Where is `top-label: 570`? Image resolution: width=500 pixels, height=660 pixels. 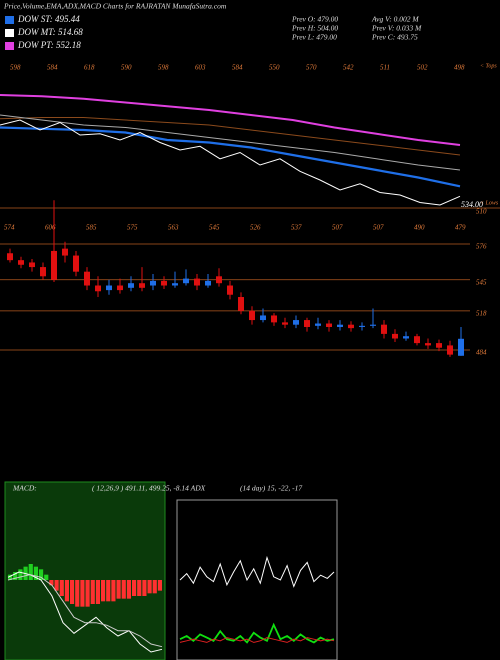 top-label: 570 is located at coordinates (311, 68).